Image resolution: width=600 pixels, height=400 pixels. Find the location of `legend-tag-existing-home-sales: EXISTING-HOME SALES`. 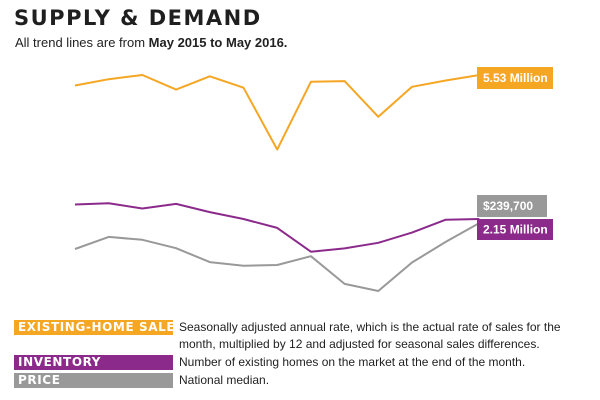

legend-tag-existing-home-sales: EXISTING-HOME SALES is located at coordinates (99, 327).